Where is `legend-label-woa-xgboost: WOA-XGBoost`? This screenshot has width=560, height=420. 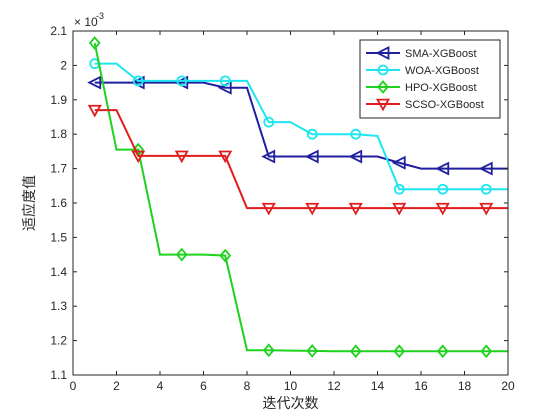
legend-label-woa-xgboost: WOA-XGBoost is located at coordinates (442, 71).